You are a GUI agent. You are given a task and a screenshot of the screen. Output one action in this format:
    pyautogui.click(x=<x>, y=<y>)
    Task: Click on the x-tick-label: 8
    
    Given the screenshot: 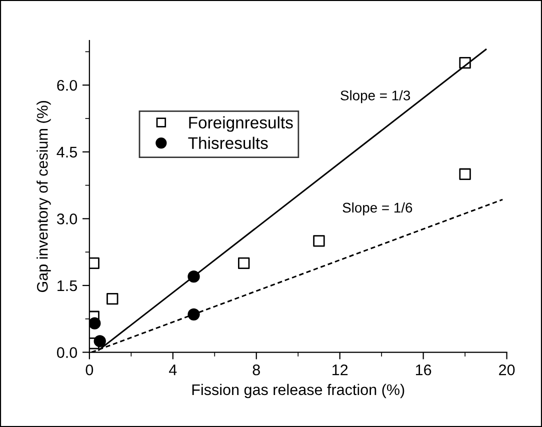 What is the action you would take?
    pyautogui.click(x=256, y=370)
    